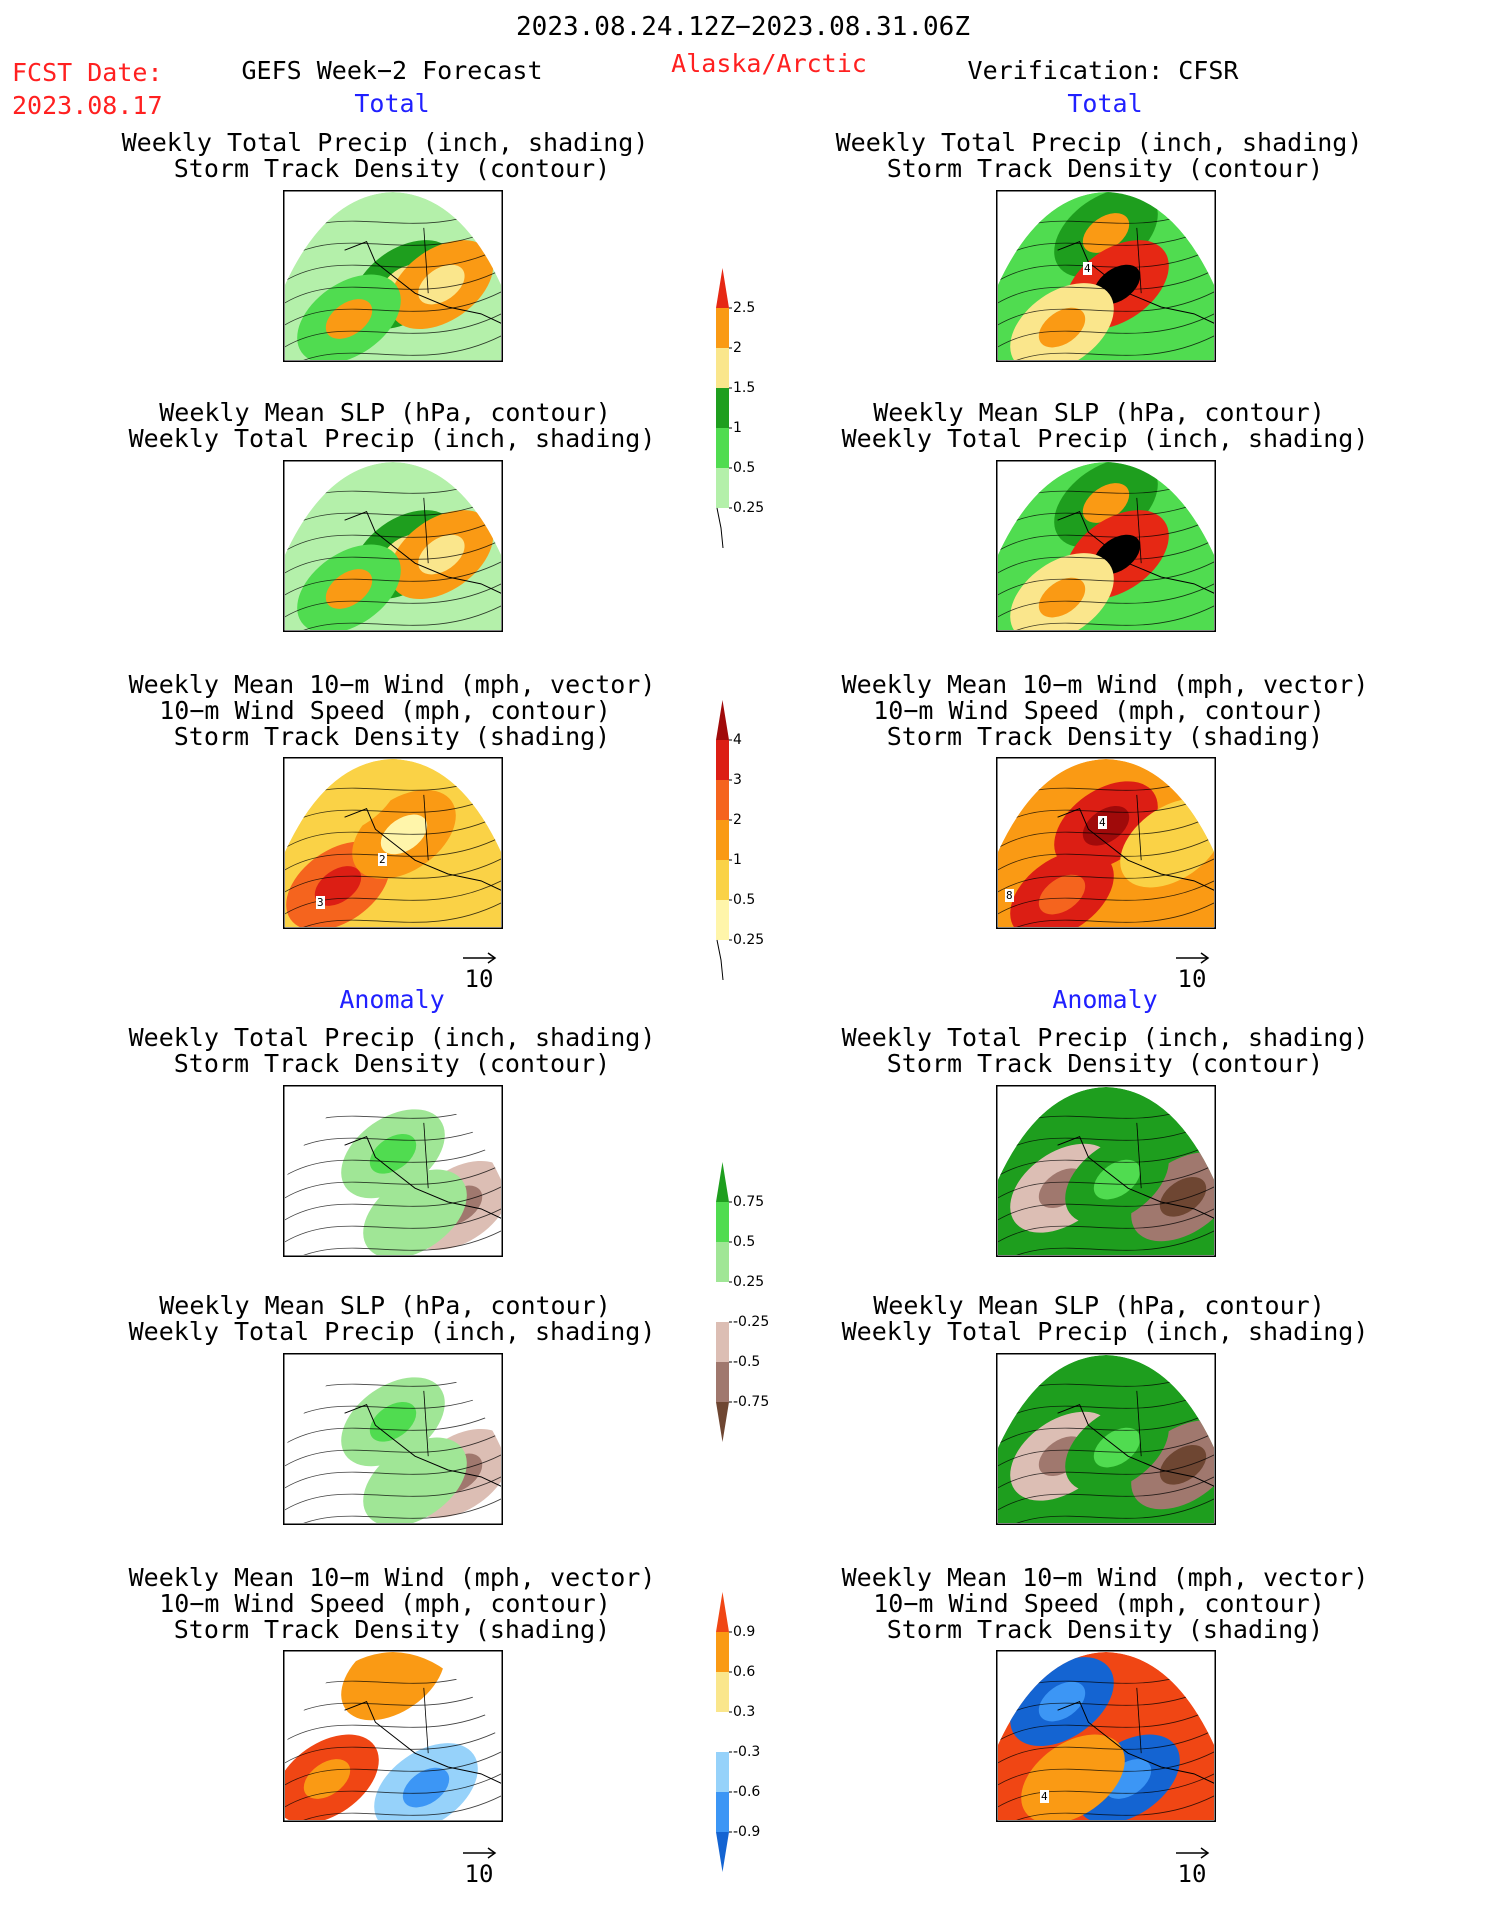  I want to click on title-precip-track-total-fcst-line2: Storm Track Density (contour), so click(392, 168).